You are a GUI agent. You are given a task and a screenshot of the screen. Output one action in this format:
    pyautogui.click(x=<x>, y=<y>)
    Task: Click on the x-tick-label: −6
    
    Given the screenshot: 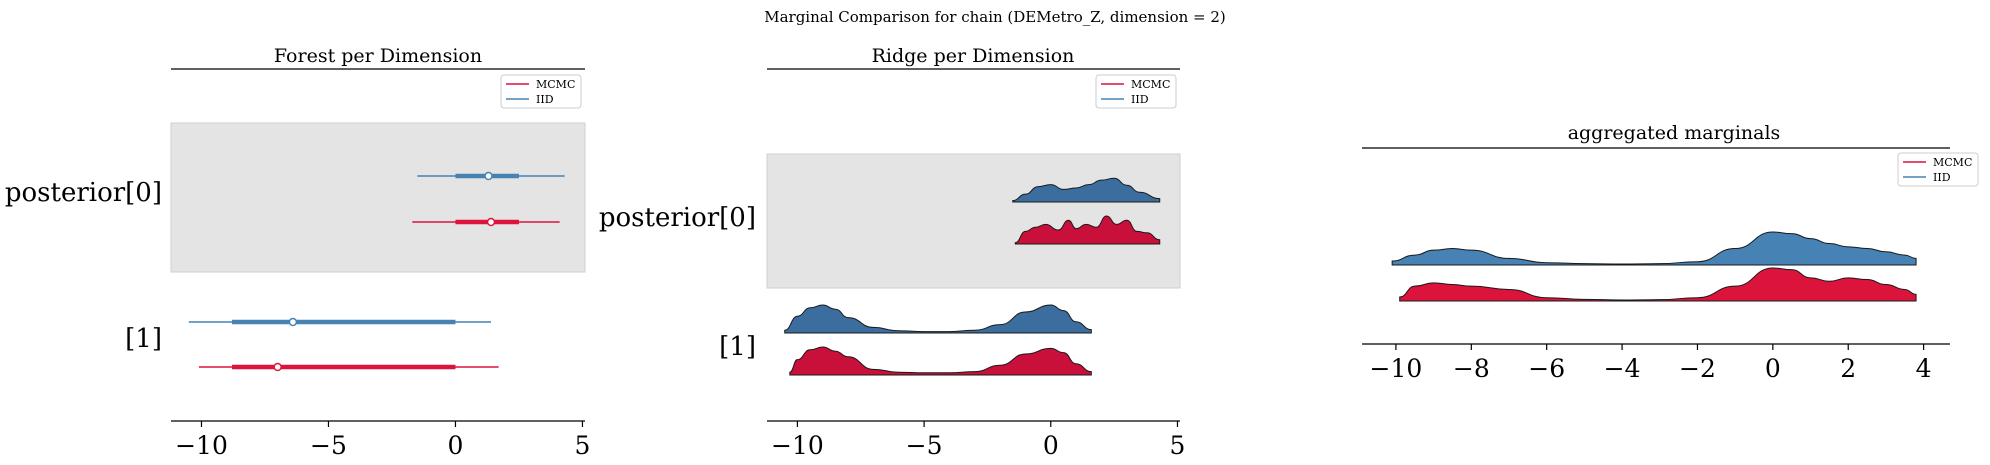 What is the action you would take?
    pyautogui.click(x=1546, y=368)
    